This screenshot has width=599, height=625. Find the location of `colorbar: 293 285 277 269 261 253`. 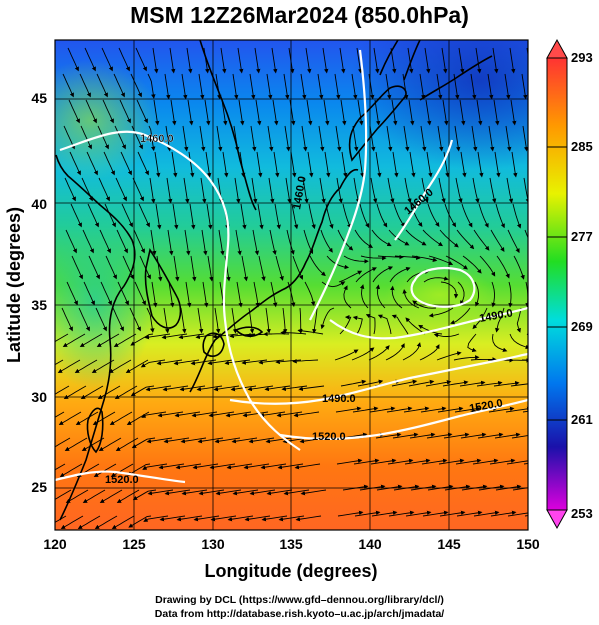

colorbar: 293 285 277 269 261 253 is located at coordinates (569, 284).